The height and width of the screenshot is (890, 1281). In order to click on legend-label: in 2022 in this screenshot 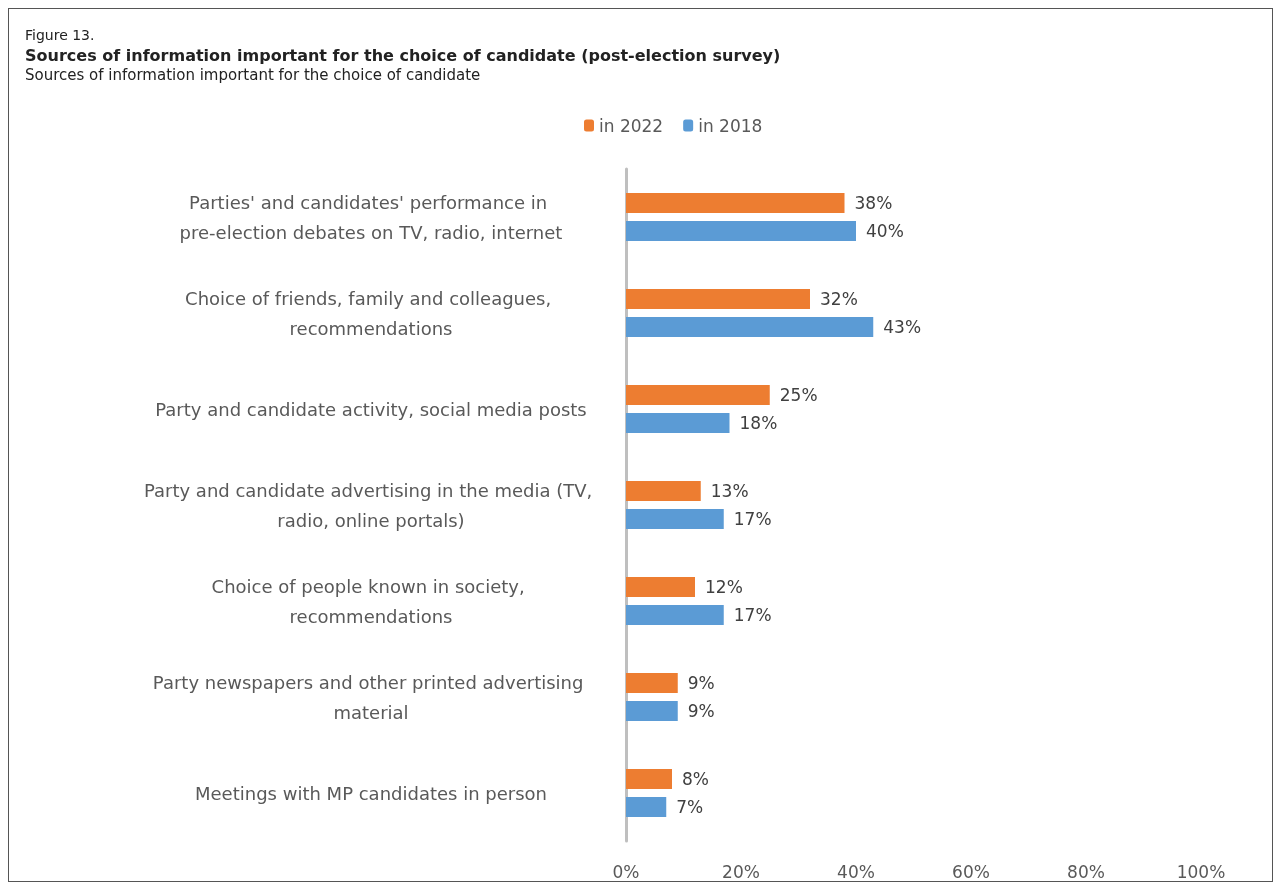, I will do `click(631, 125)`.